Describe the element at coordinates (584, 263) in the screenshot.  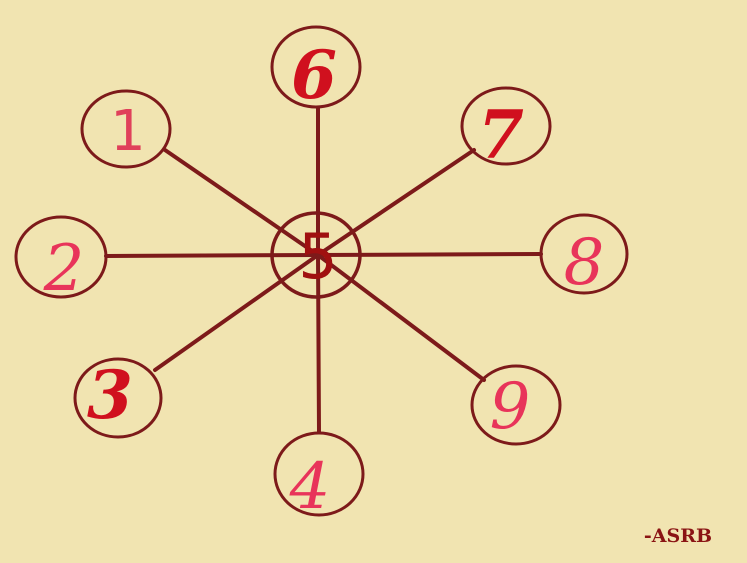
I see `node-8-label: 8` at that location.